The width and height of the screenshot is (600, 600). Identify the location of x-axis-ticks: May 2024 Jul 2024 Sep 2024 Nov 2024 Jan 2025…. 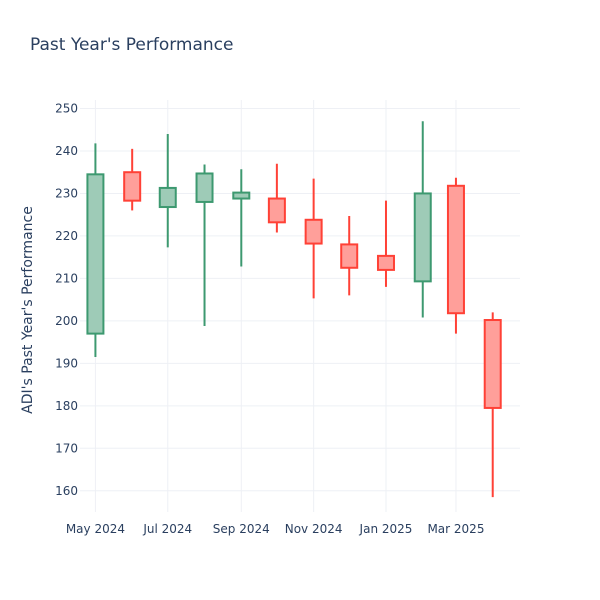
(275, 529).